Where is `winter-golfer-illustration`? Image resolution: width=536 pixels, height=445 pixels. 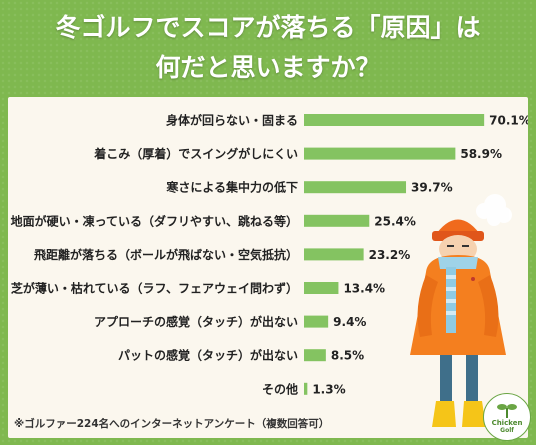 winter-golfer-illustration is located at coordinates (461, 310).